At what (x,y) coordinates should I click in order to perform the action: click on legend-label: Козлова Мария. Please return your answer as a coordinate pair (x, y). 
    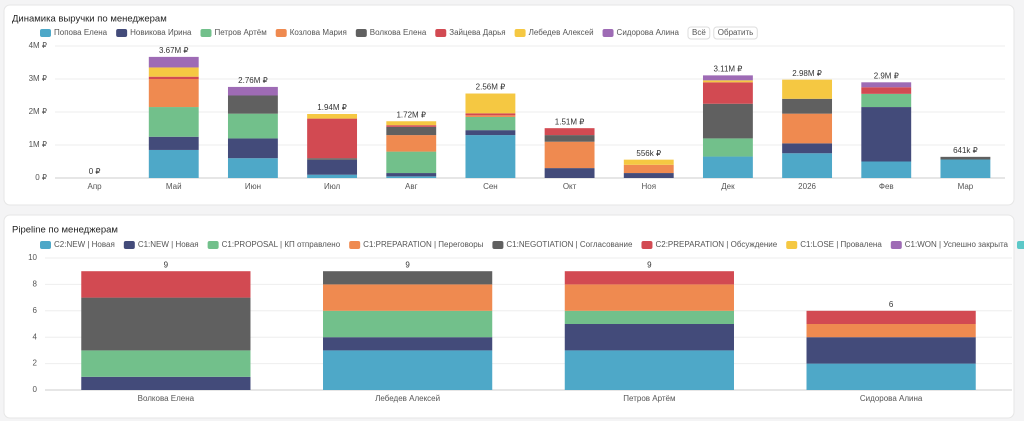
    Looking at the image, I should click on (318, 32).